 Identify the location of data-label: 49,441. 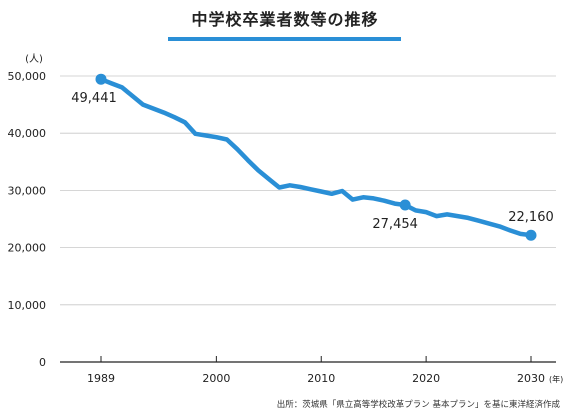
(94, 98).